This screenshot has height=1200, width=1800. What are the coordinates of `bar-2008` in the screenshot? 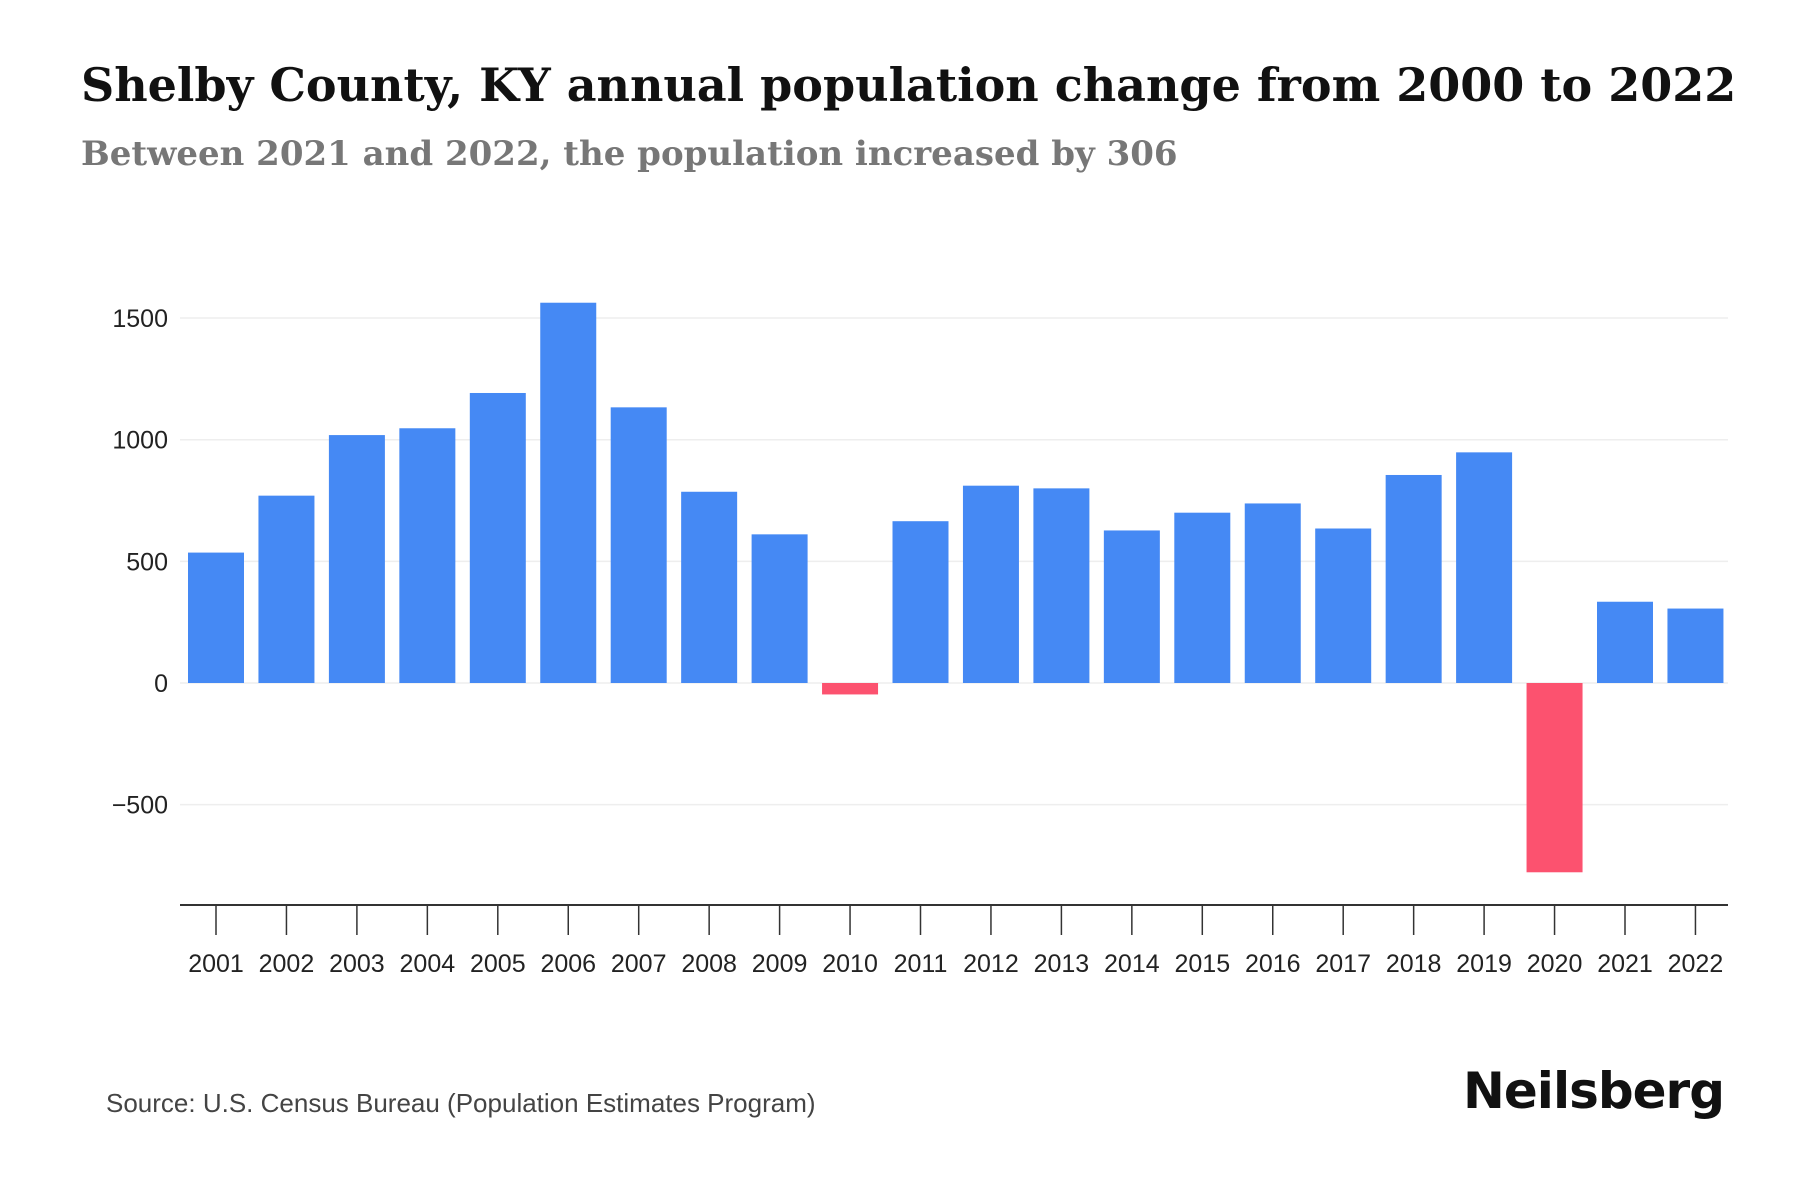 It's located at (709, 587).